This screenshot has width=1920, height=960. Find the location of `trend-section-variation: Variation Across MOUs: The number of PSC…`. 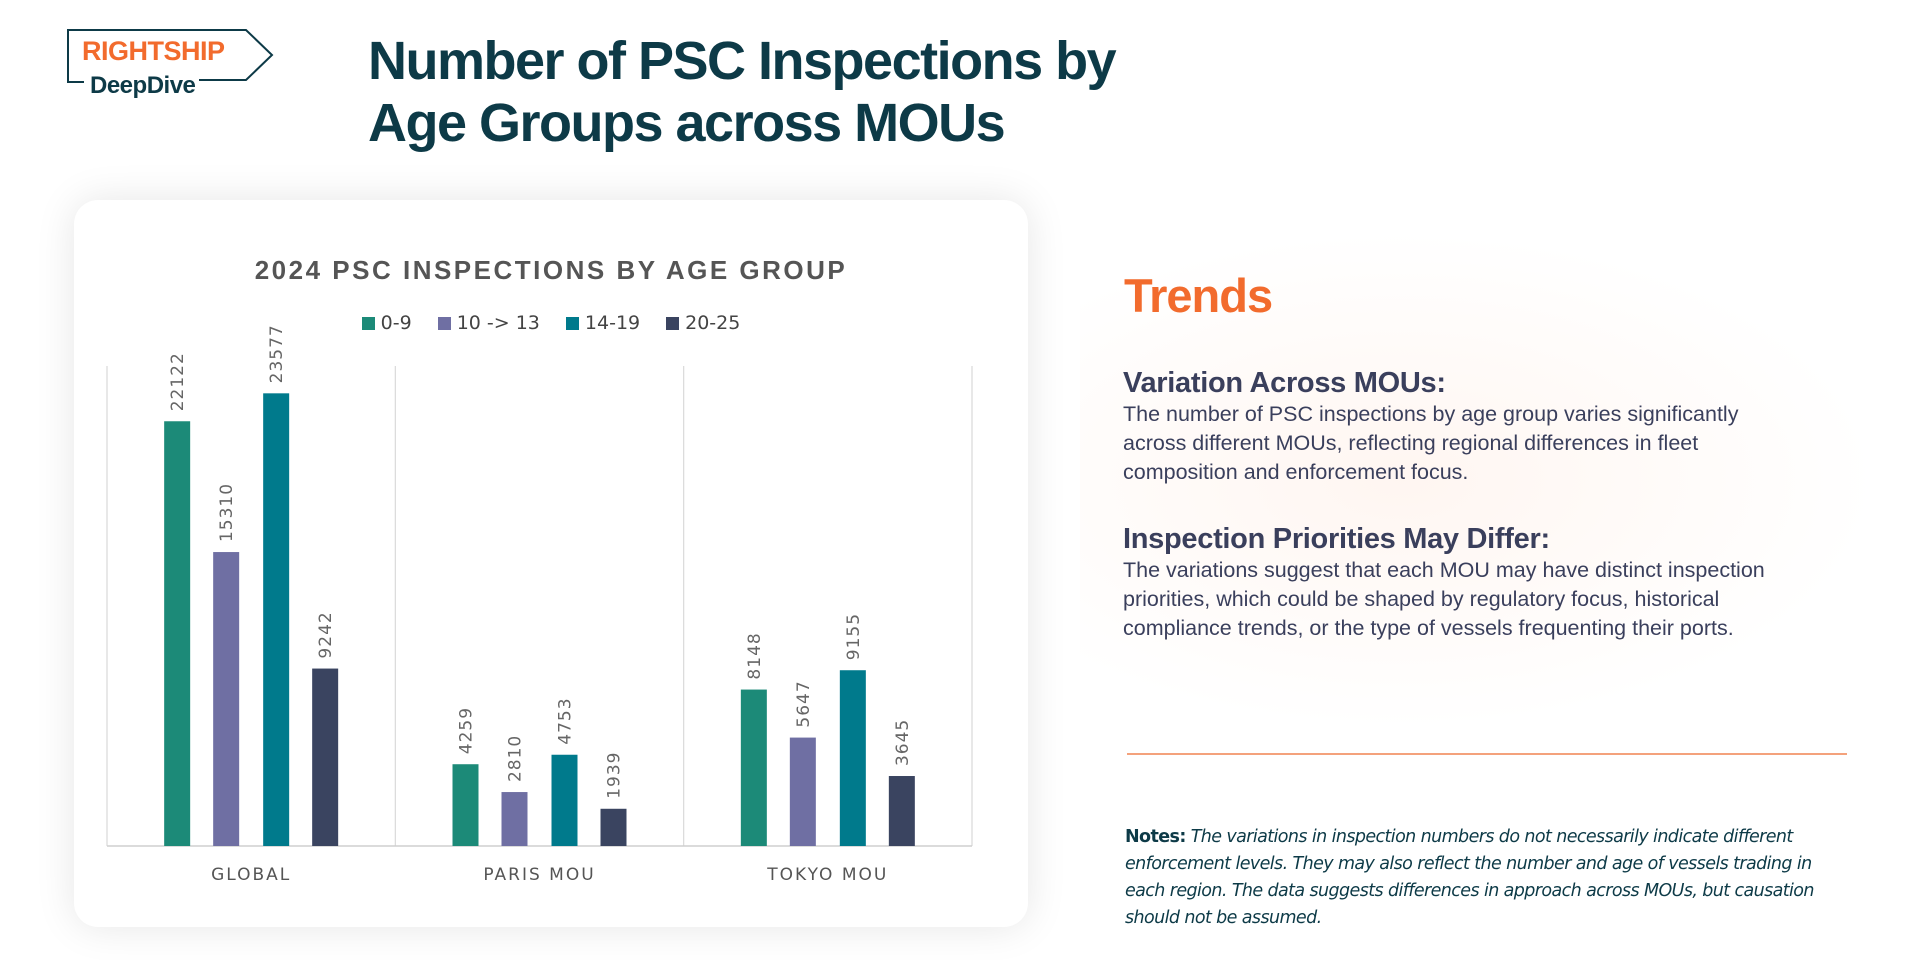

trend-section-variation: Variation Across MOUs: The number of PSC… is located at coordinates (1448, 426).